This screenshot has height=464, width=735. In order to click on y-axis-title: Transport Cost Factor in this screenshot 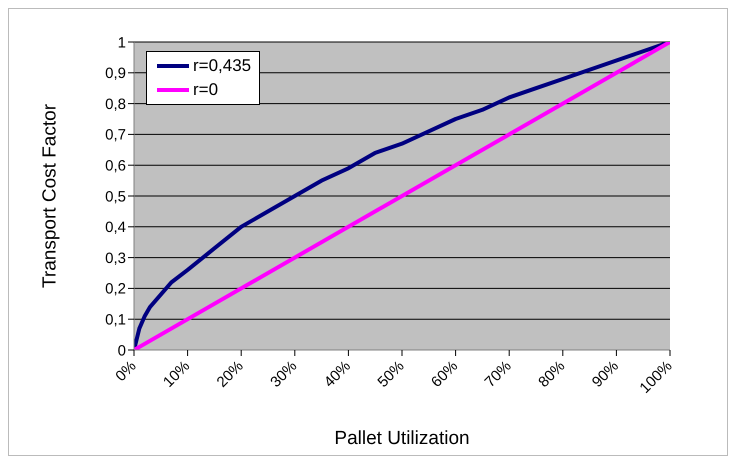, I will do `click(50, 195)`.